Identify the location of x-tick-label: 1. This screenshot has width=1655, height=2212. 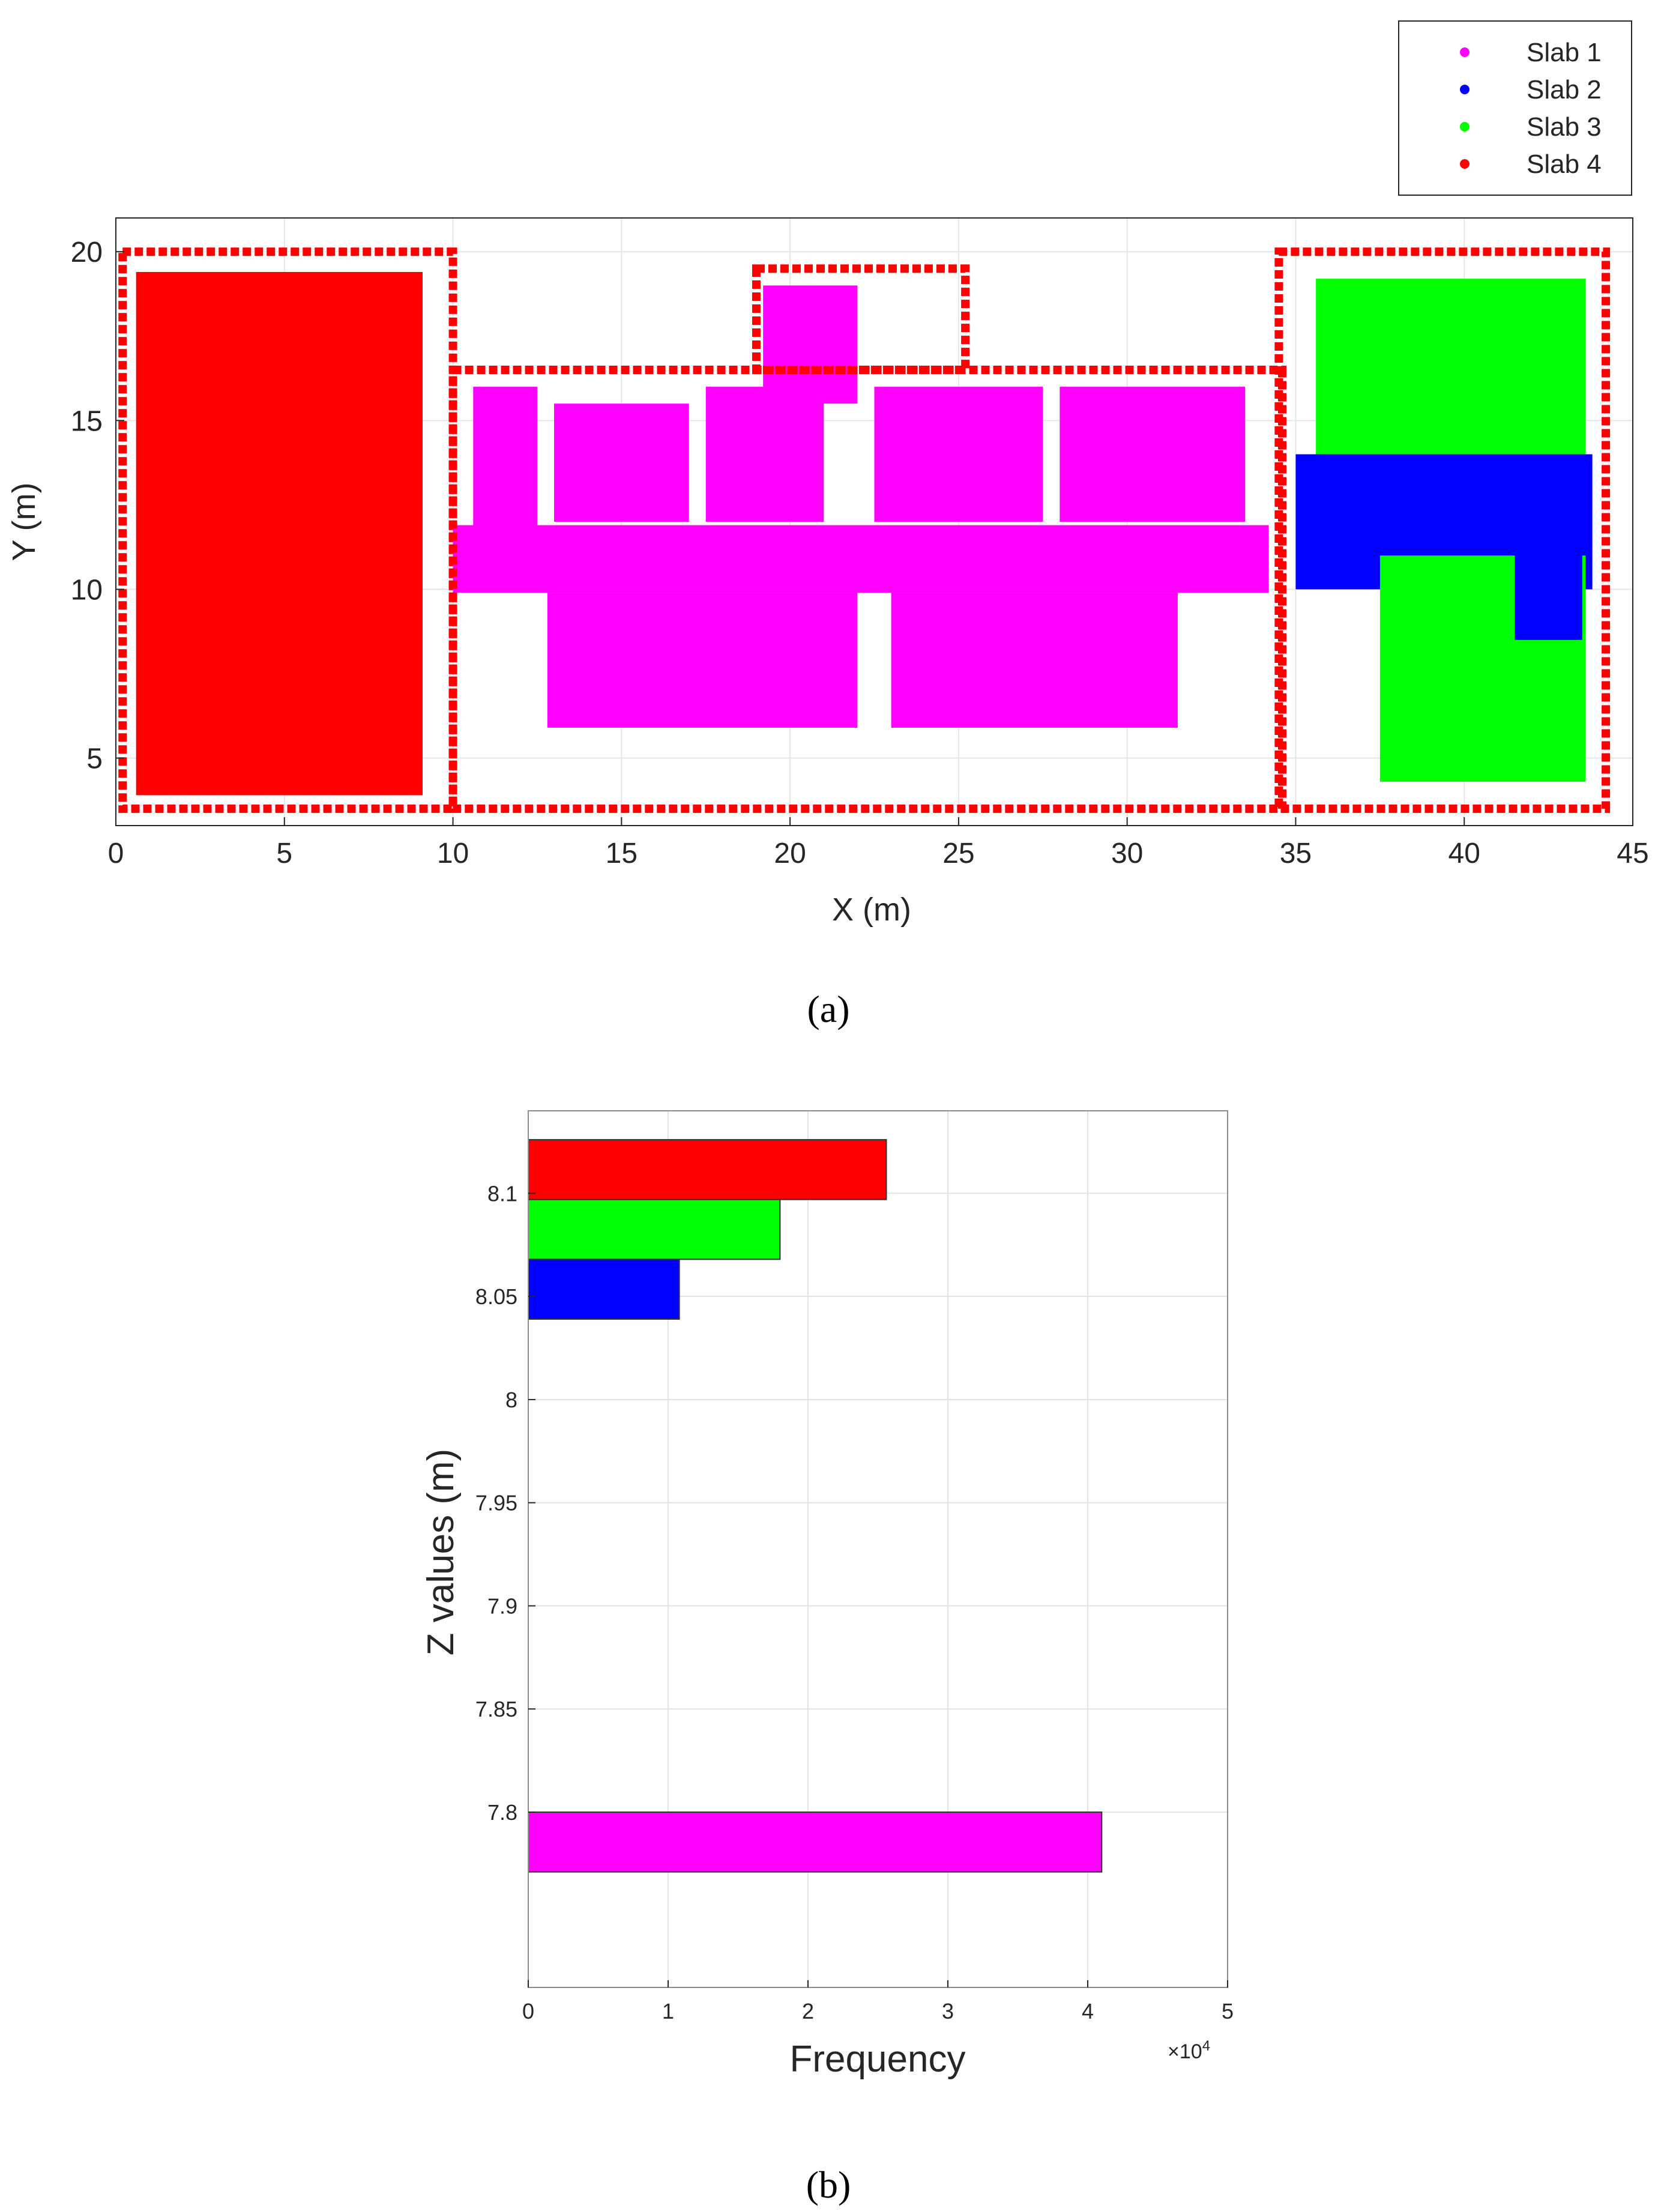
(668, 2011).